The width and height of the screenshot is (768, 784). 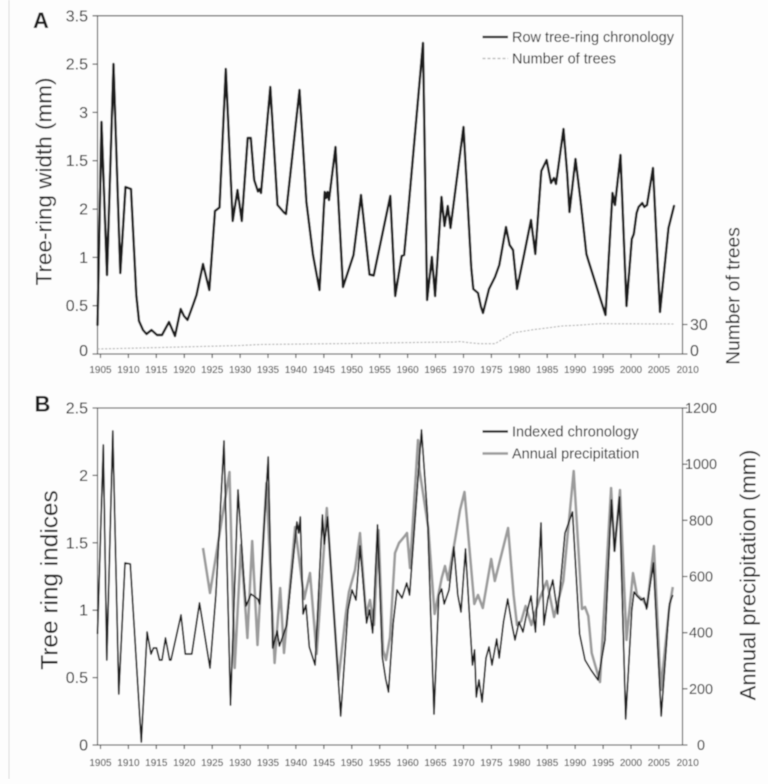 I want to click on svg-text: 600, so click(x=701, y=578).